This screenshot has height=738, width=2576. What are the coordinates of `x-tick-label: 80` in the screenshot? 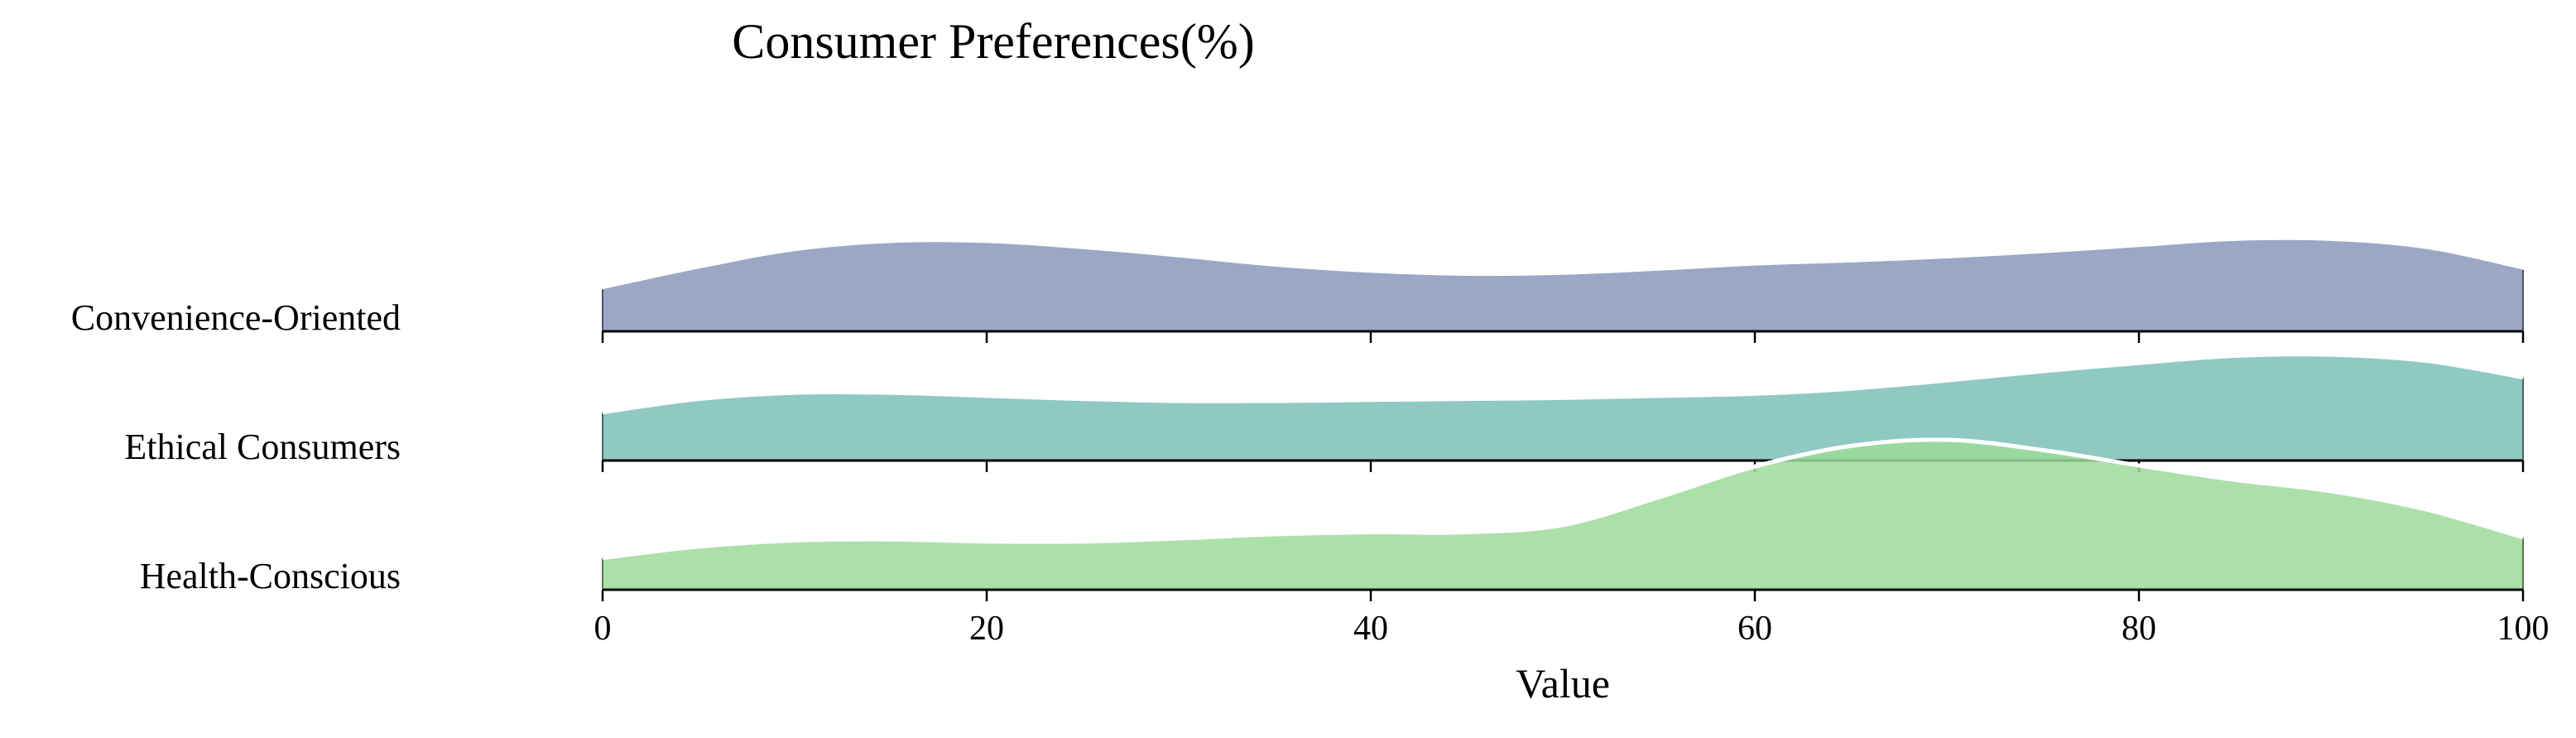 It's located at (2139, 629).